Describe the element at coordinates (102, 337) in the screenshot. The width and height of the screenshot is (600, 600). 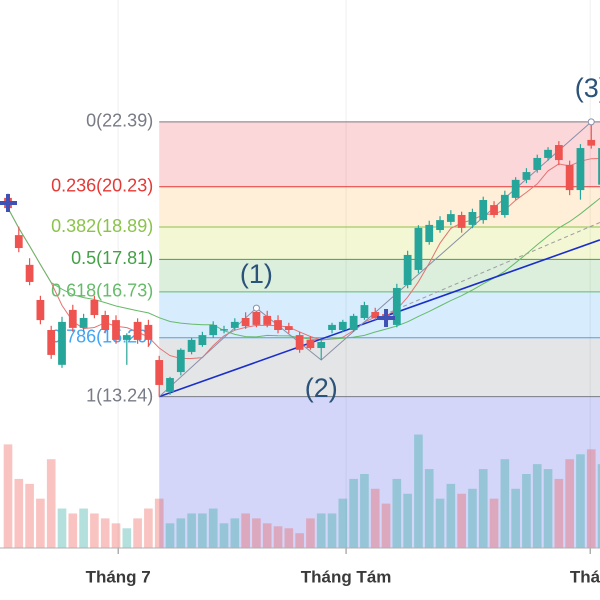
I see `fib-label: 0.786(15.20)` at that location.